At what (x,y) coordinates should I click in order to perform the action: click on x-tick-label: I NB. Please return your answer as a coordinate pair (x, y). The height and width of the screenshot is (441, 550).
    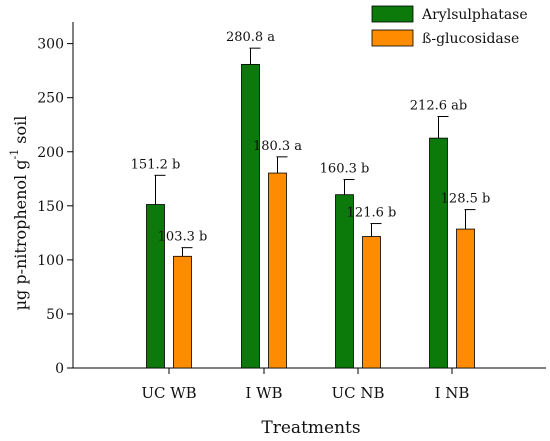
    Looking at the image, I should click on (452, 393).